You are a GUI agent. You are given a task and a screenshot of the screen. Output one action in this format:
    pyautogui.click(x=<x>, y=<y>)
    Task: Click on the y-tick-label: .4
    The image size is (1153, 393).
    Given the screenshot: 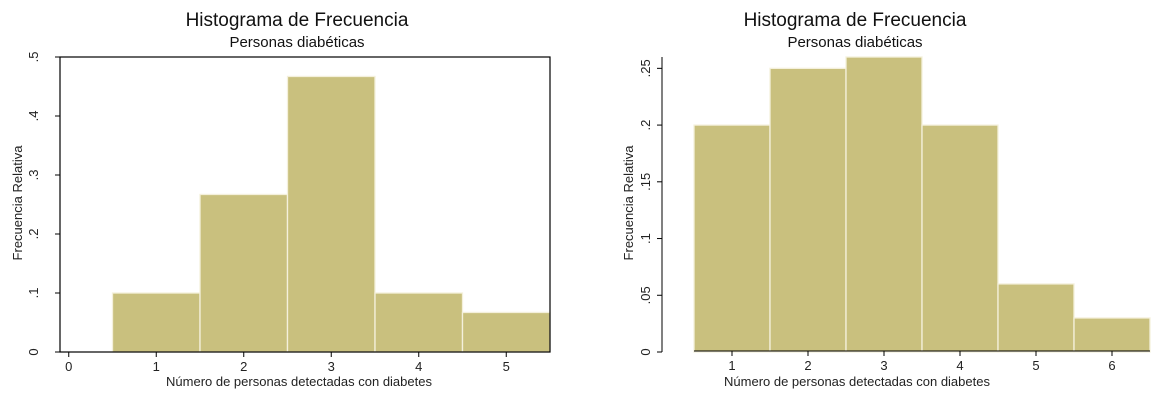 What is the action you would take?
    pyautogui.click(x=33, y=116)
    